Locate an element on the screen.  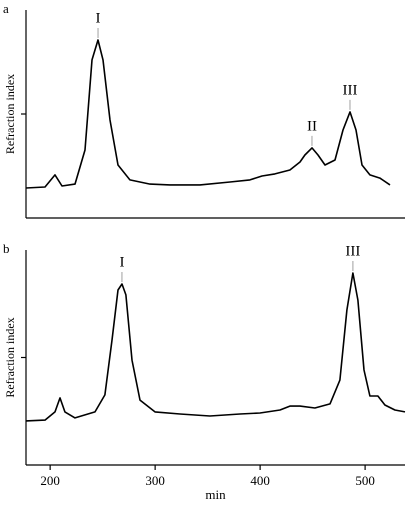
panel-label: b is located at coordinates (6, 248).